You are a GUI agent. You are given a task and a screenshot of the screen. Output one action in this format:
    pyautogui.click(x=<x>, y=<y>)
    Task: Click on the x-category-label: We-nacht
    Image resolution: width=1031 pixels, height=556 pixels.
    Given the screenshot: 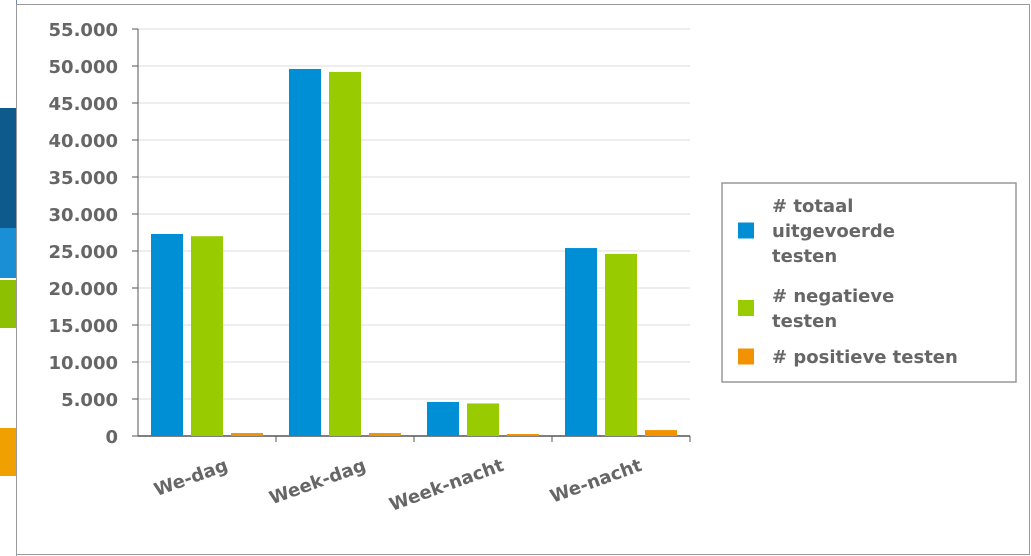 What is the action you would take?
    pyautogui.click(x=596, y=481)
    